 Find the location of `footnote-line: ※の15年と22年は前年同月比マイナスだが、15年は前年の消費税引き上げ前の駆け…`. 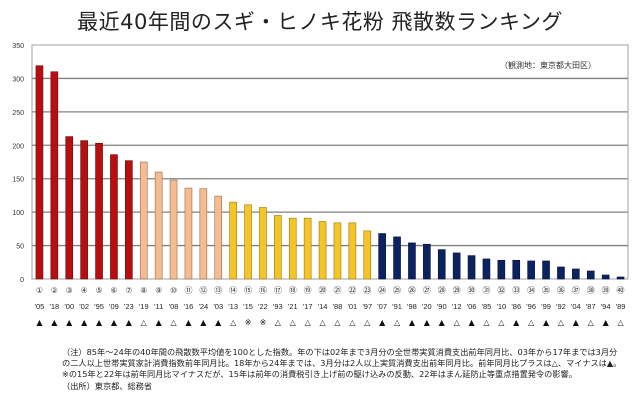

footnote-line: ※の15年と22年は前年同月比マイナスだが、15年は前年の消費税引き上げ前の駆け… is located at coordinates (319, 374).